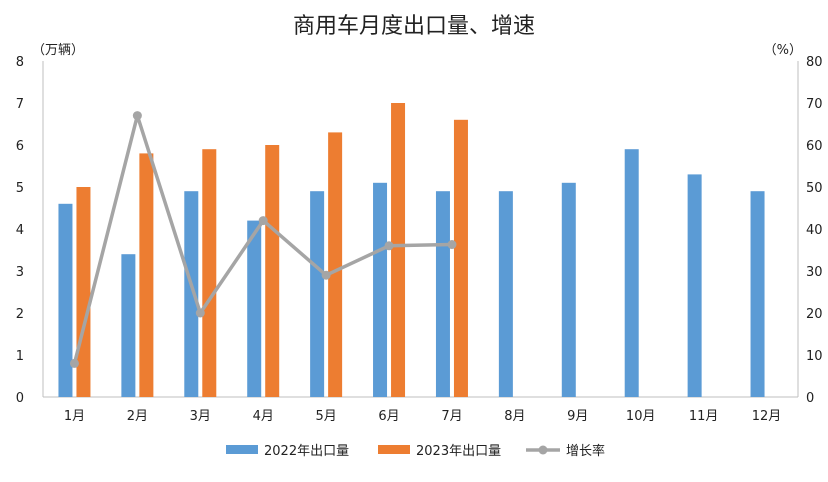 This screenshot has width=828, height=482. What do you see at coordinates (451, 416) in the screenshot?
I see `x-tick-label: 7月` at bounding box center [451, 416].